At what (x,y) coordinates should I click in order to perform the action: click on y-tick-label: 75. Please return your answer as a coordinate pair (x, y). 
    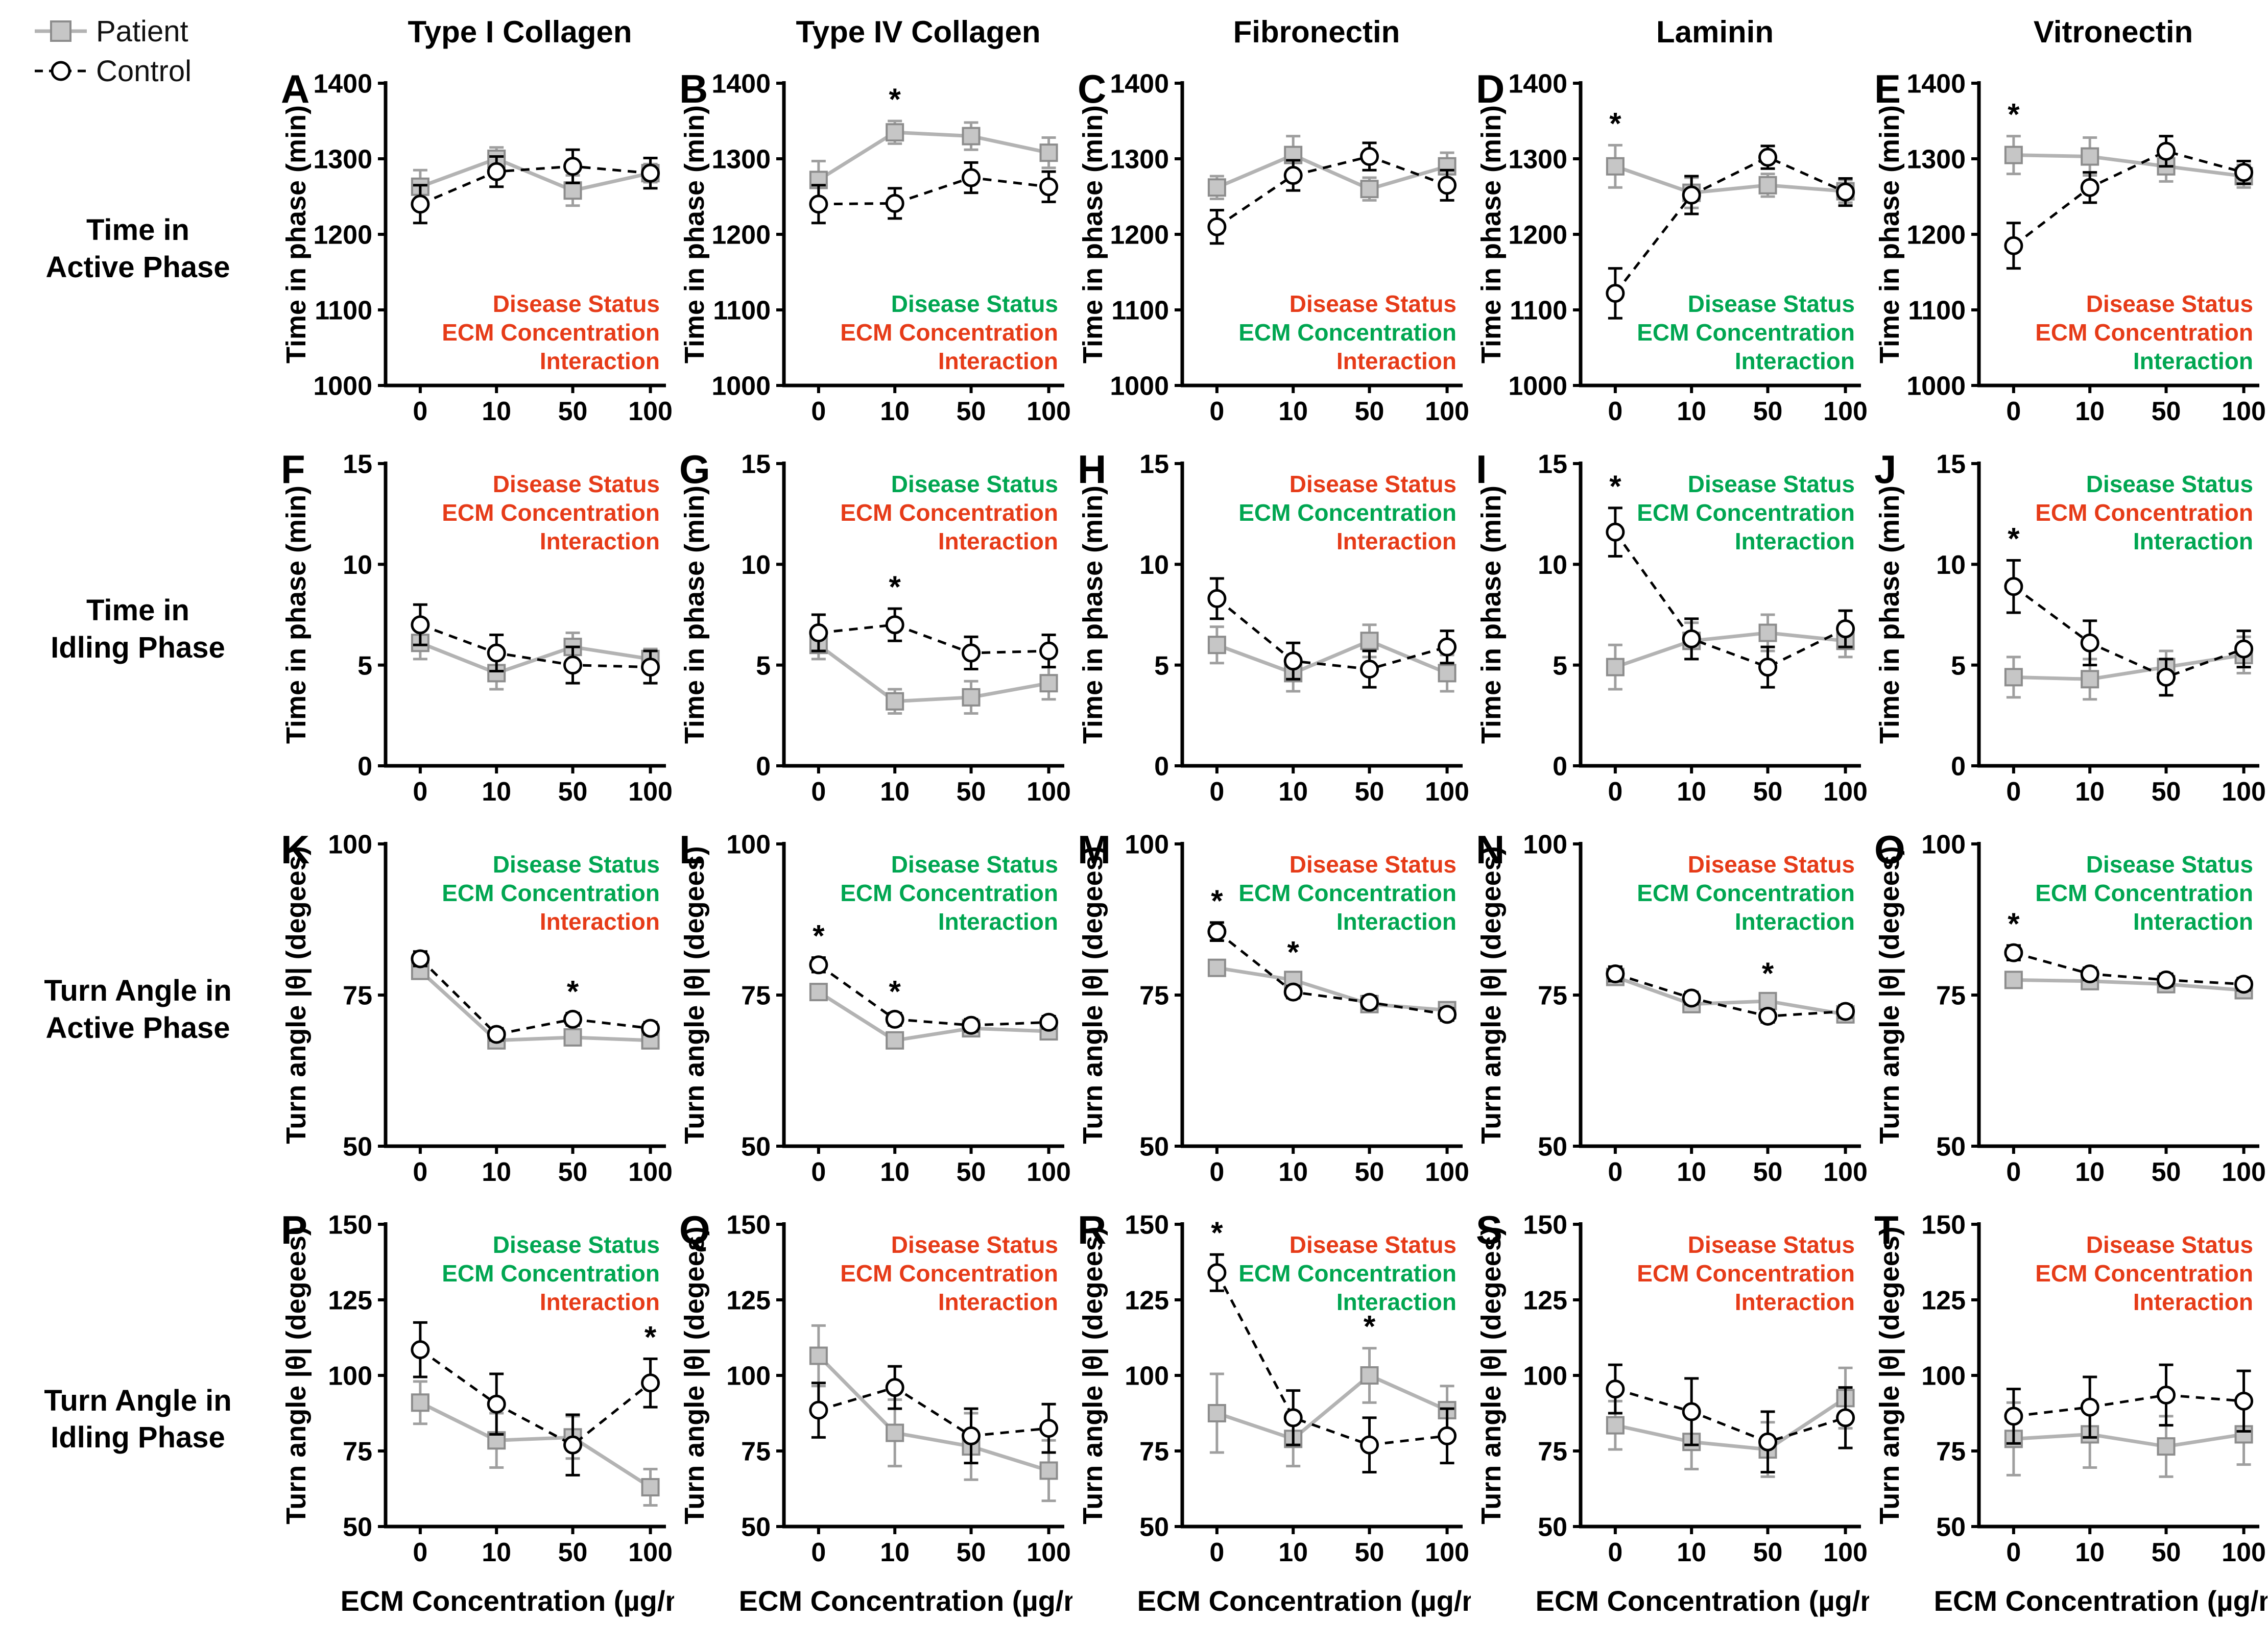
    Looking at the image, I should click on (1552, 1452).